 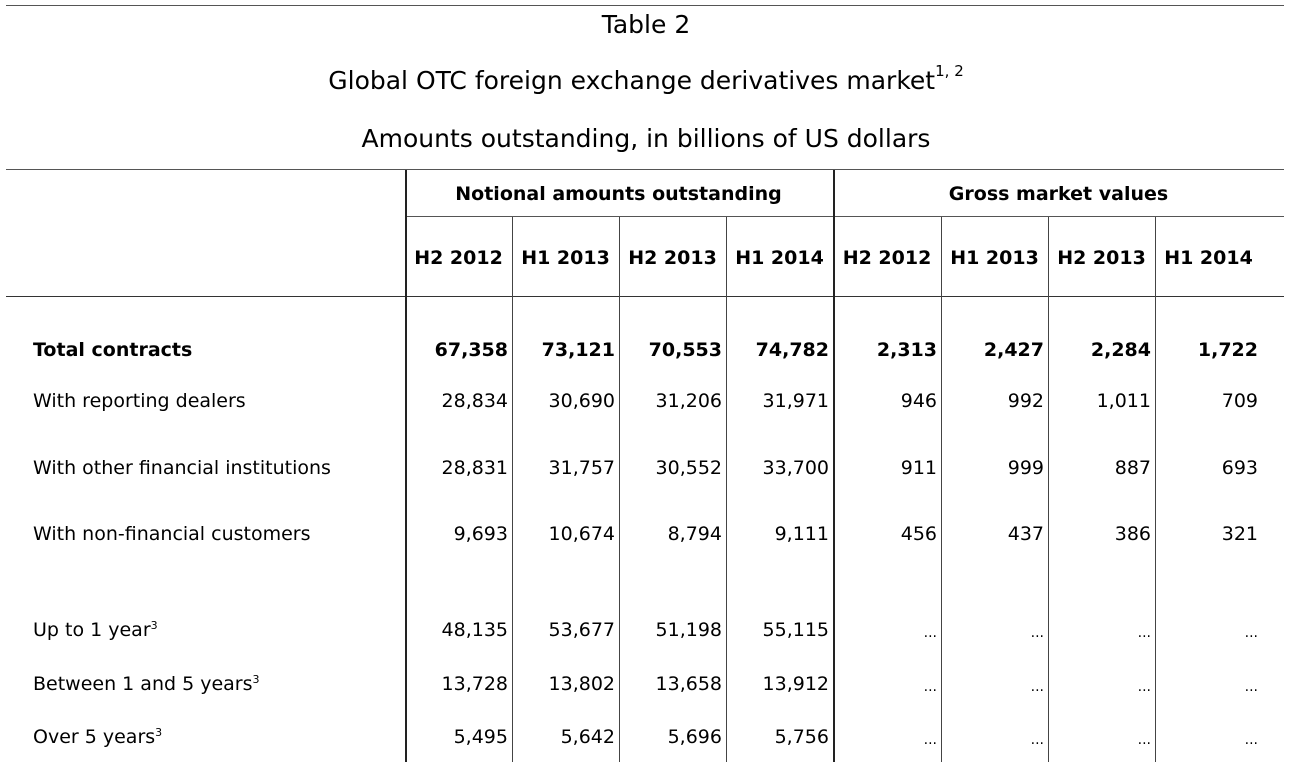 What do you see at coordinates (1025, 468) in the screenshot?
I see `table-cell: 999` at bounding box center [1025, 468].